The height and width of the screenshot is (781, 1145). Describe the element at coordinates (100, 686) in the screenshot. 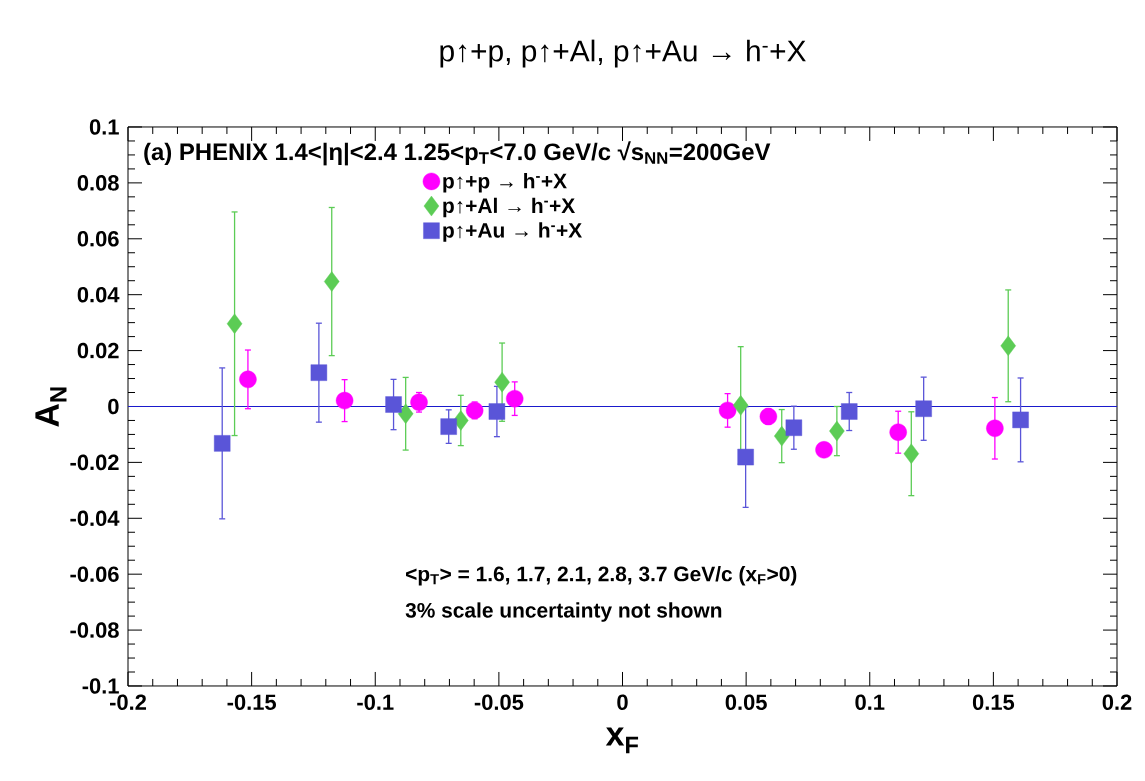

I see `y-tick-label: -0.1` at that location.